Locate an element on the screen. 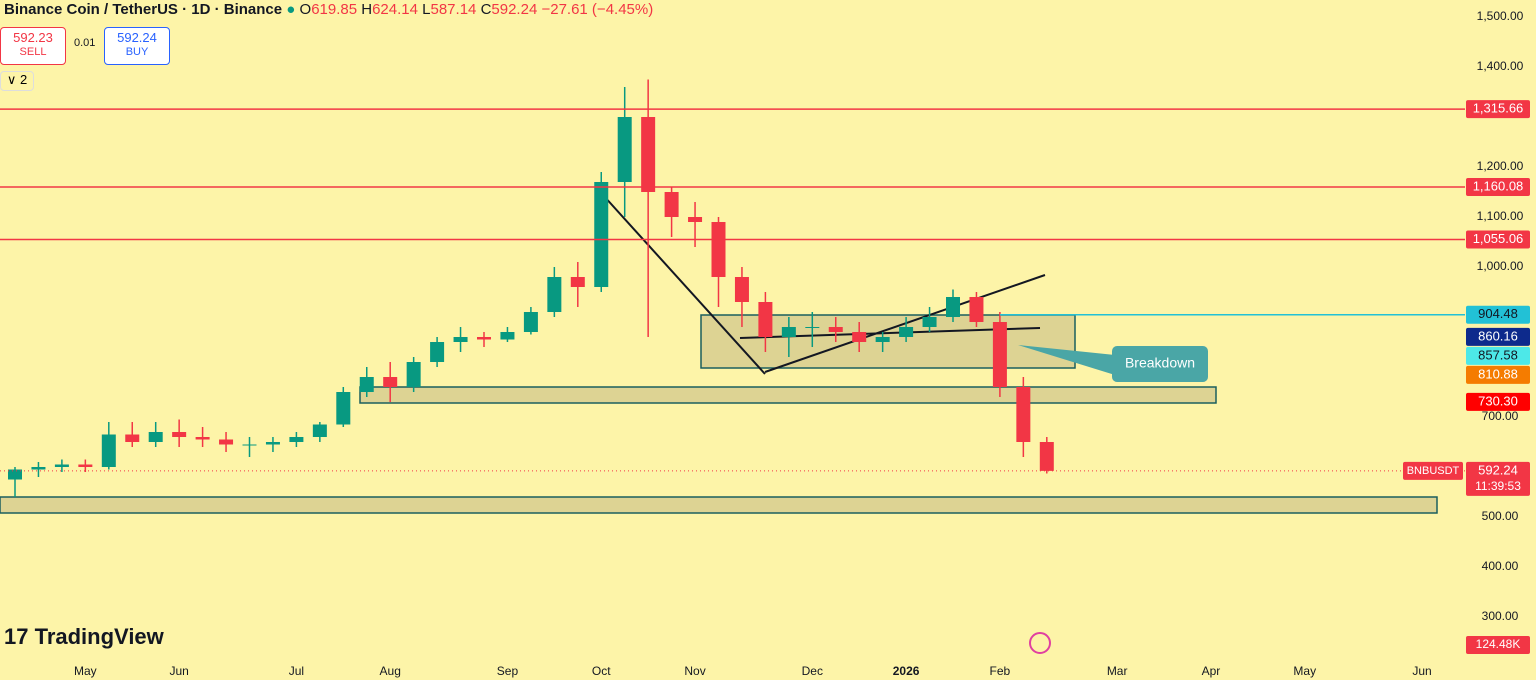 The height and width of the screenshot is (680, 1536). ohlc-key: C is located at coordinates (486, 9).